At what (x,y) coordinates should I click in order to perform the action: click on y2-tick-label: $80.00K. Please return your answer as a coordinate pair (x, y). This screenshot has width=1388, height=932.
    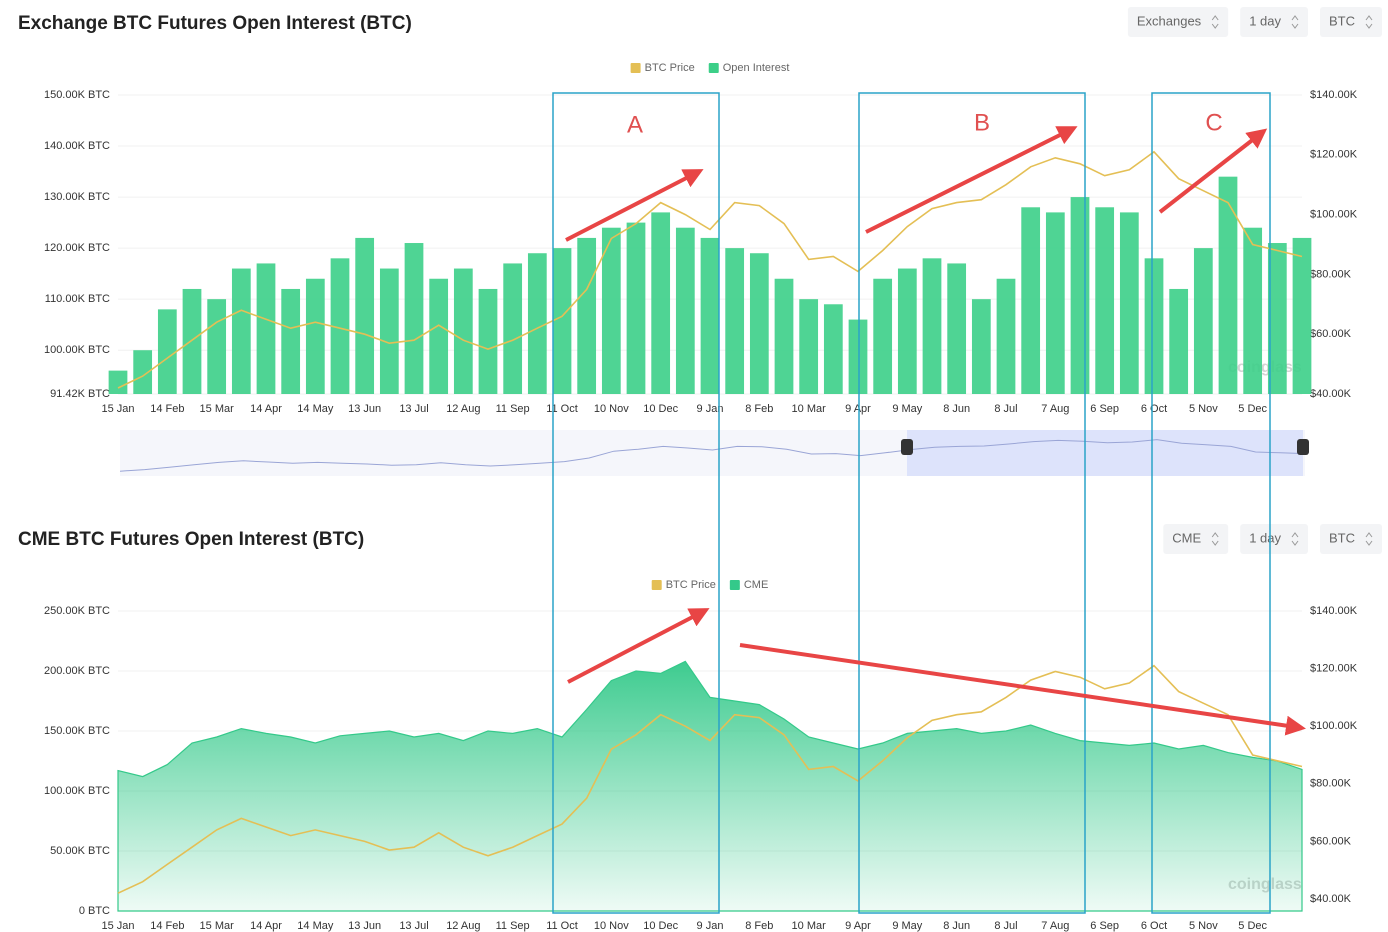
    Looking at the image, I should click on (1331, 784).